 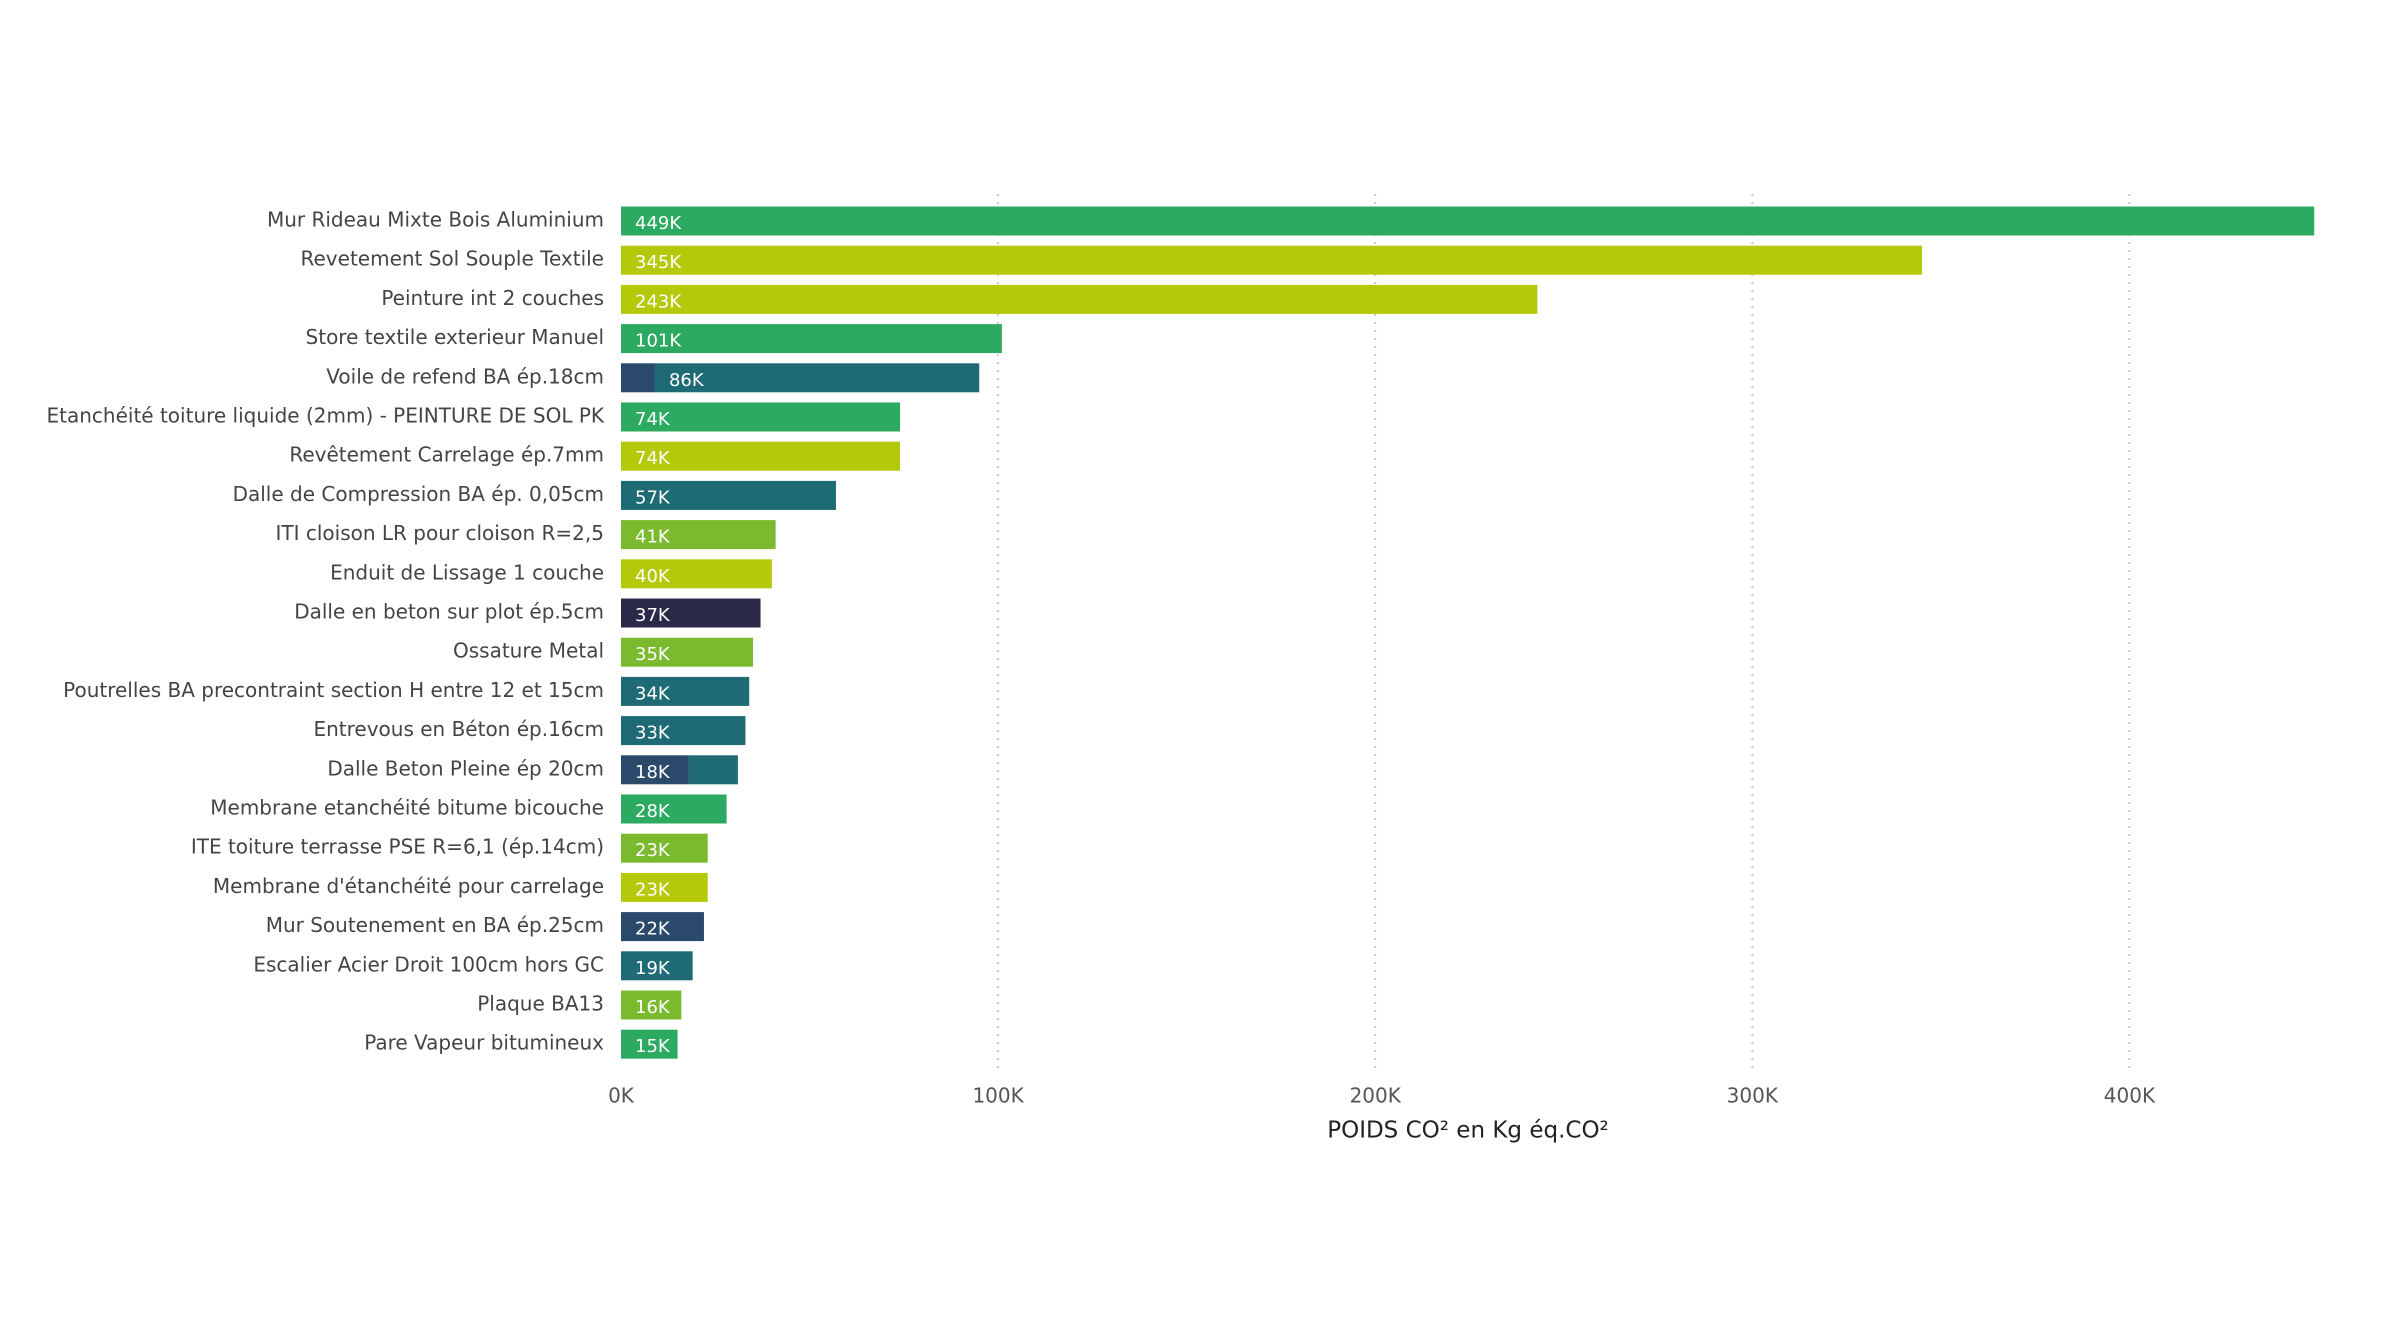 I want to click on value-label: 37K, so click(x=653, y=615).